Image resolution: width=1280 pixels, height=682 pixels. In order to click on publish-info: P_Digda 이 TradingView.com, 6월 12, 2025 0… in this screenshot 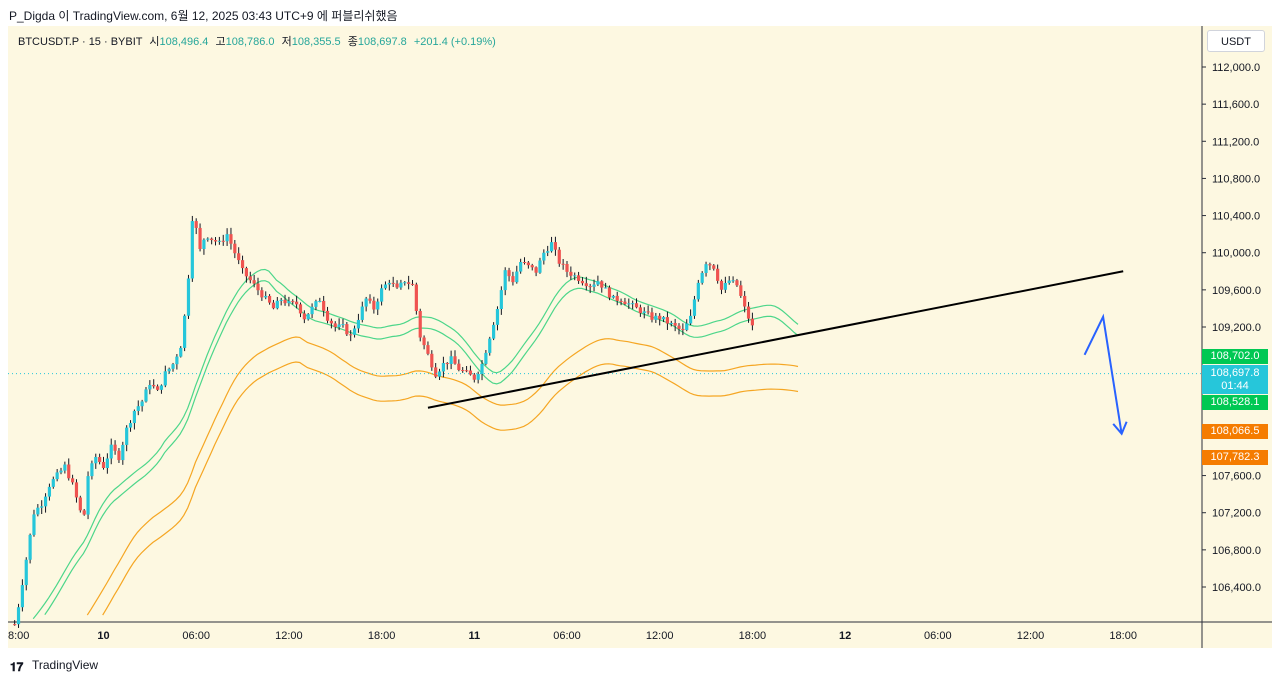, I will do `click(203, 16)`.